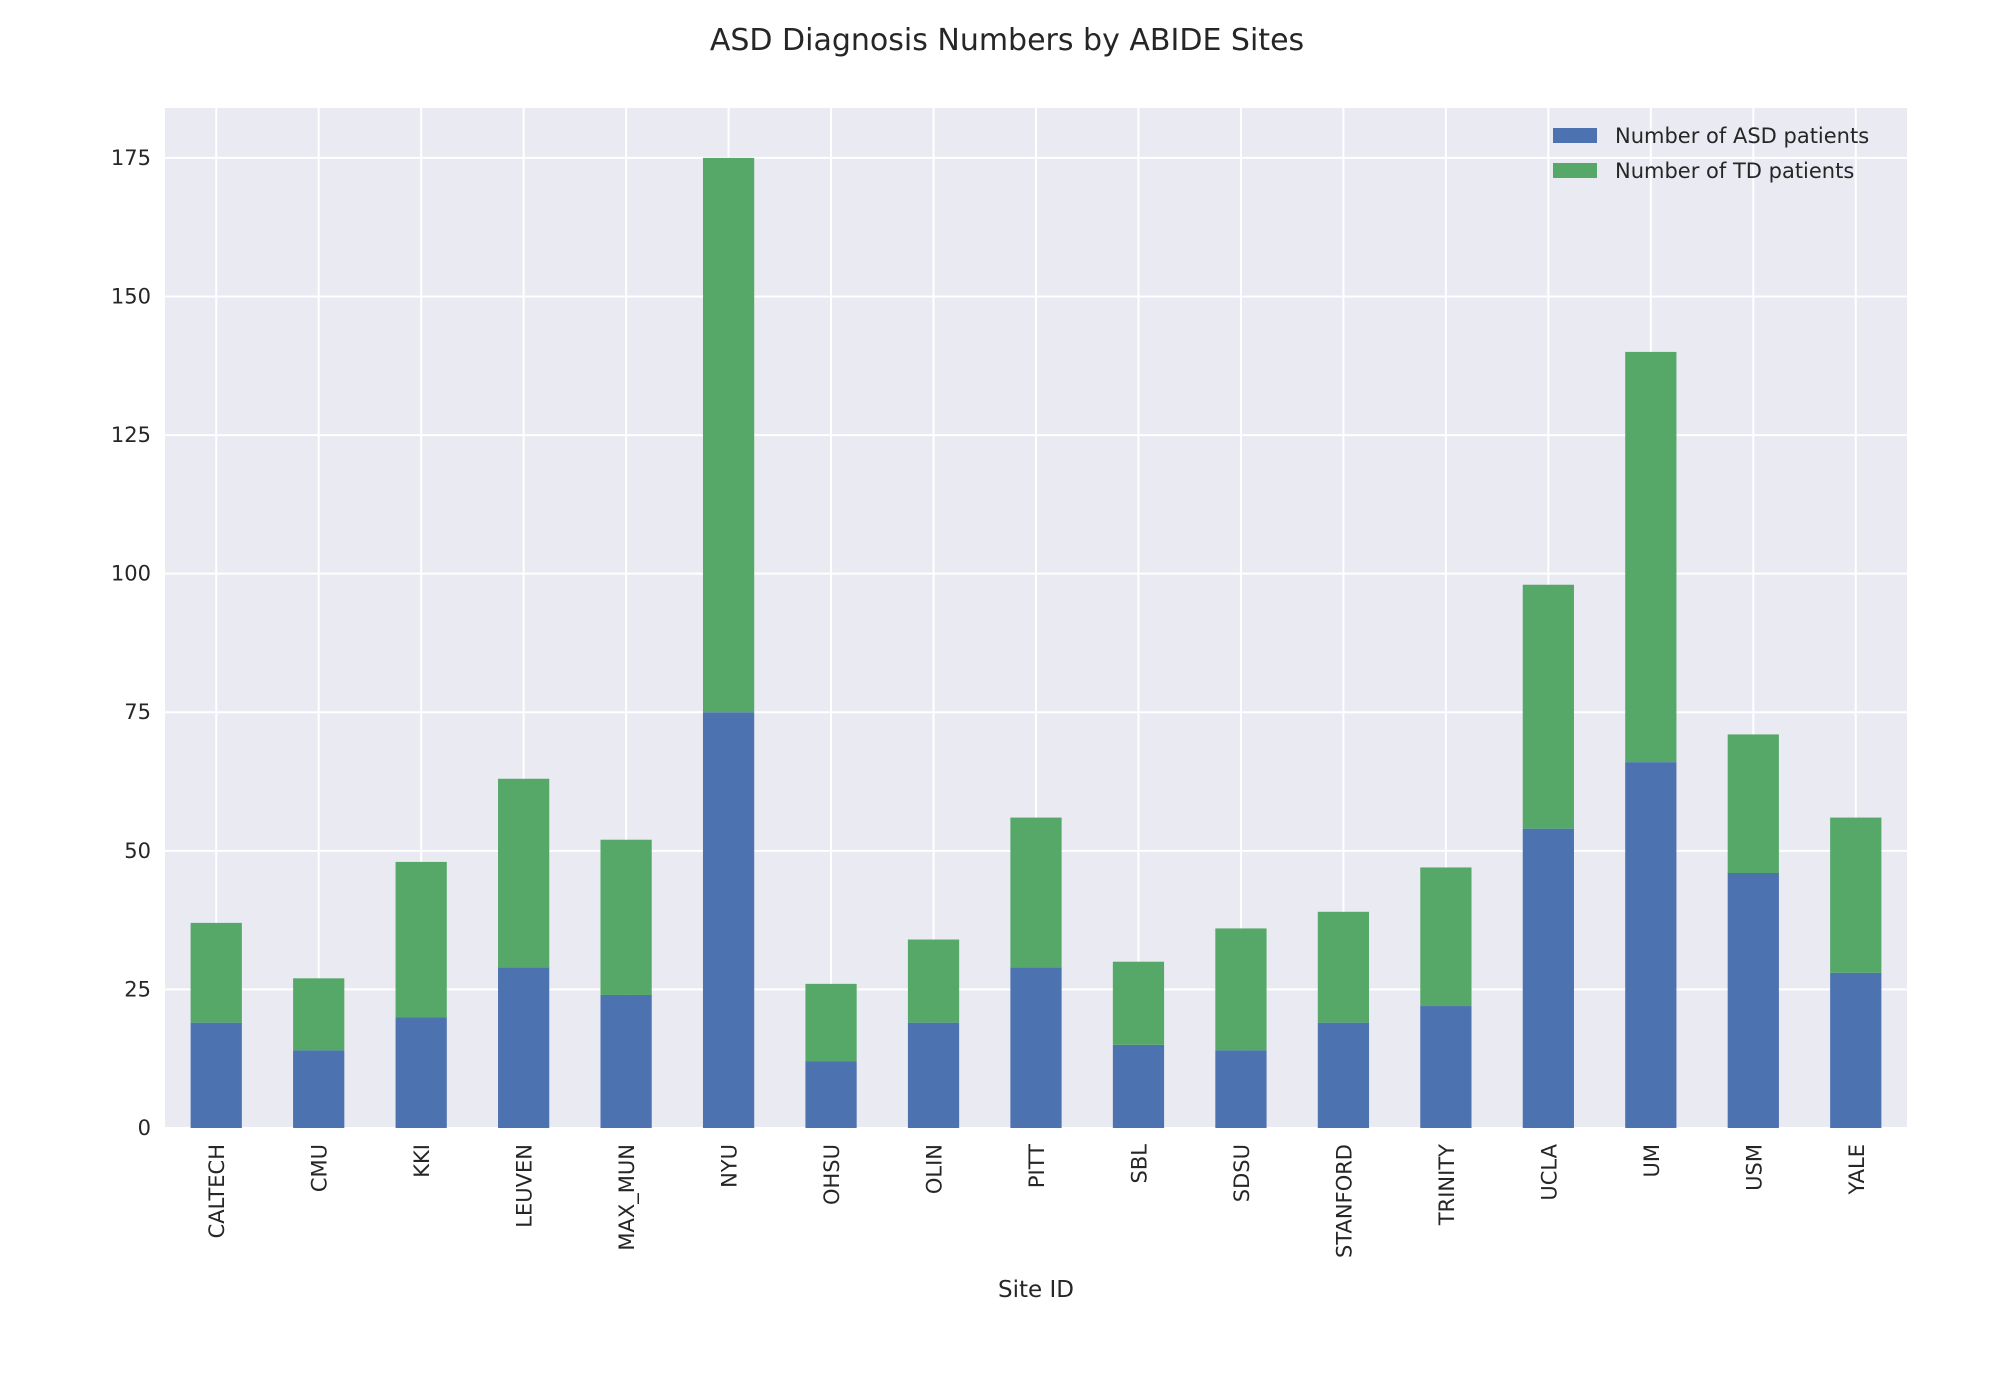 This screenshot has width=2000, height=1400. What do you see at coordinates (730, 1166) in the screenshot?
I see `x-tick-label: NYU` at bounding box center [730, 1166].